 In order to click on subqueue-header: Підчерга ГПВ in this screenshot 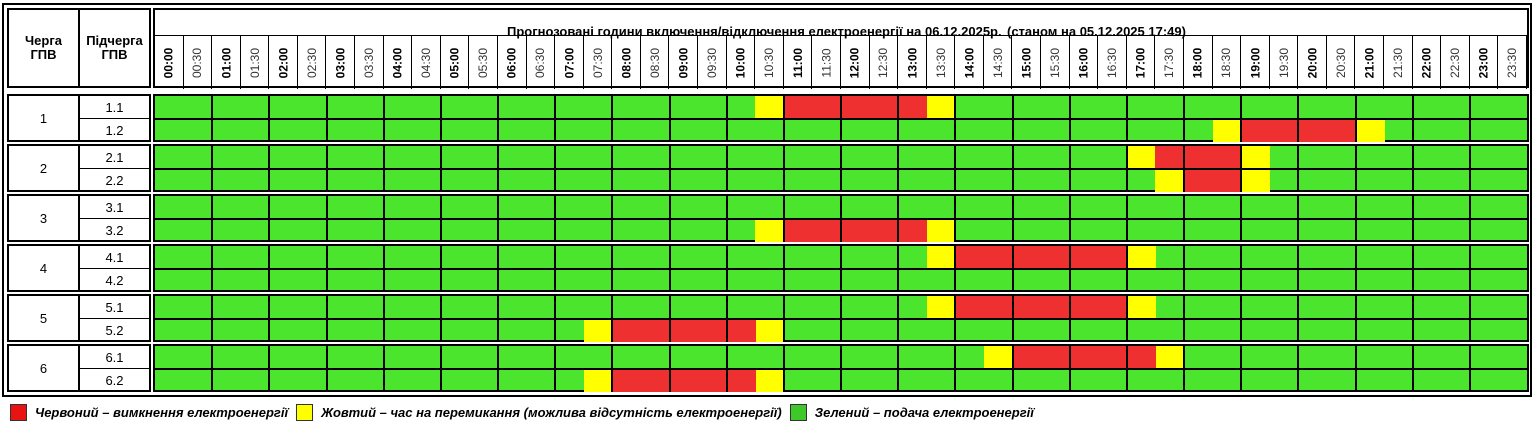, I will do `click(114, 48)`.